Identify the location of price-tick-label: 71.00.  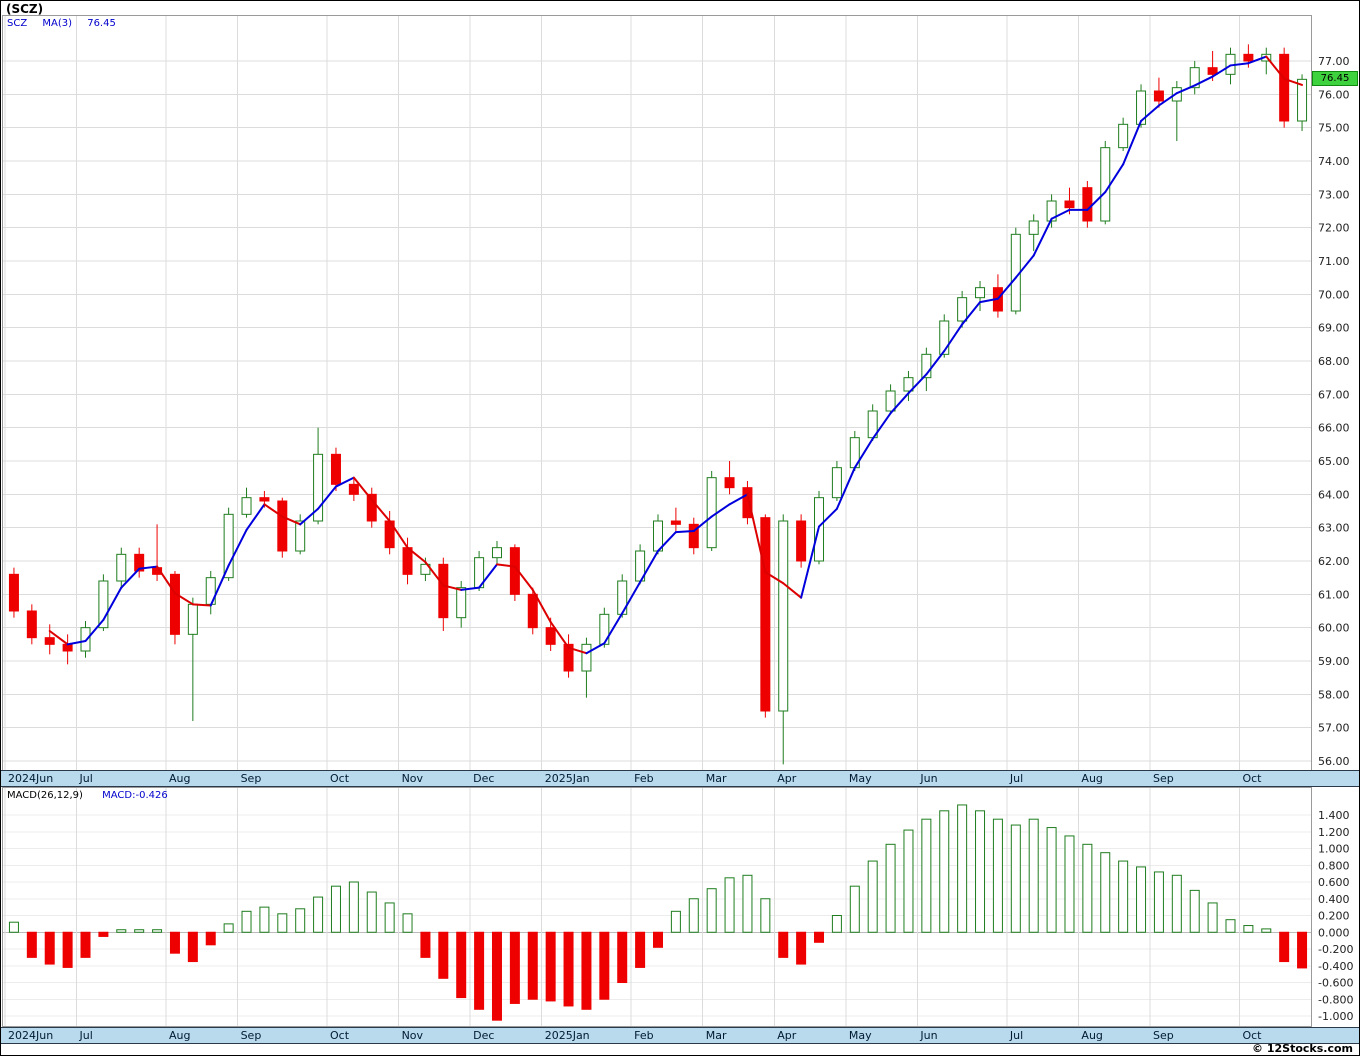
(1334, 261).